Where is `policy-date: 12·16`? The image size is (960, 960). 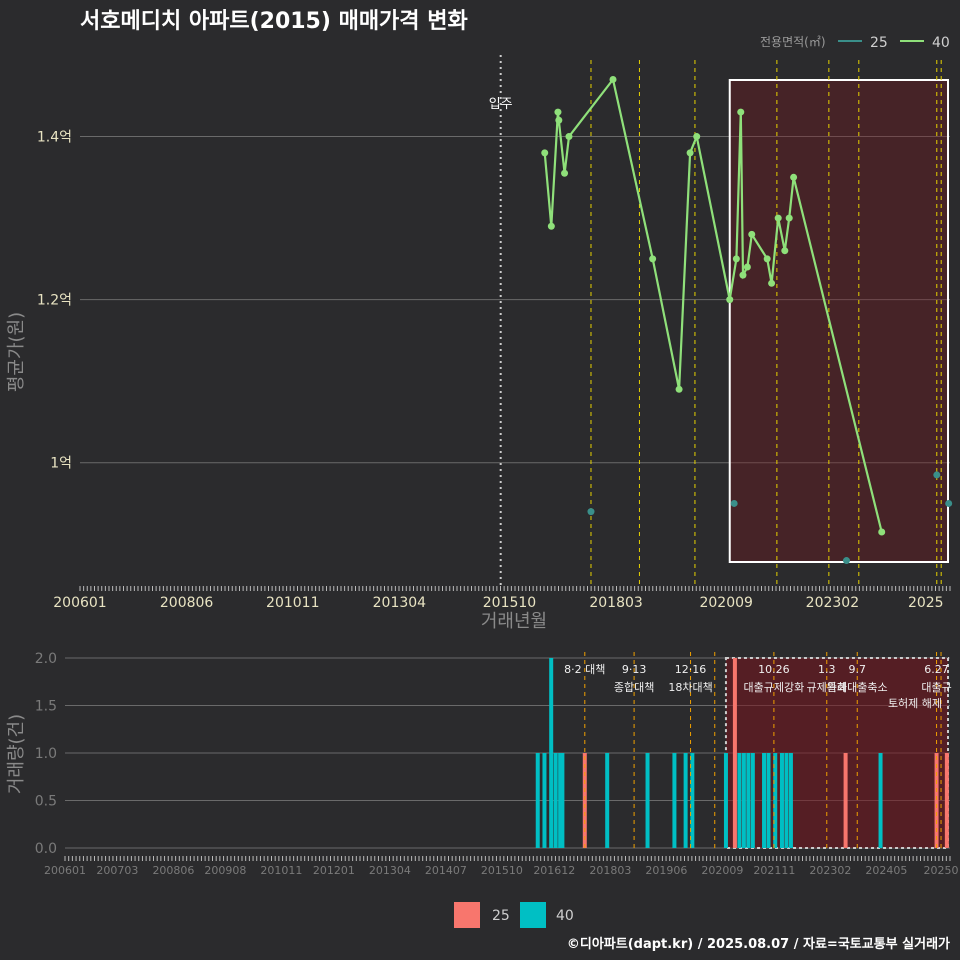
policy-date: 12·16 is located at coordinates (691, 669).